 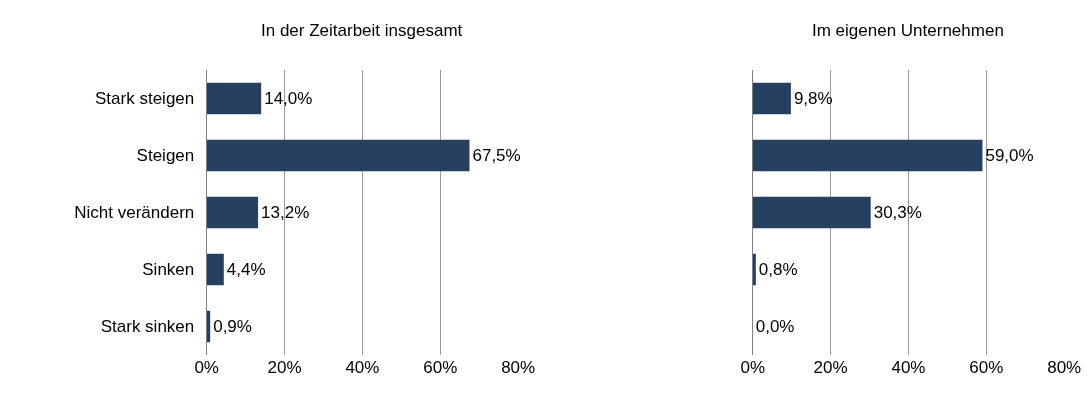 I want to click on data-label: 0,0%, so click(x=775, y=327).